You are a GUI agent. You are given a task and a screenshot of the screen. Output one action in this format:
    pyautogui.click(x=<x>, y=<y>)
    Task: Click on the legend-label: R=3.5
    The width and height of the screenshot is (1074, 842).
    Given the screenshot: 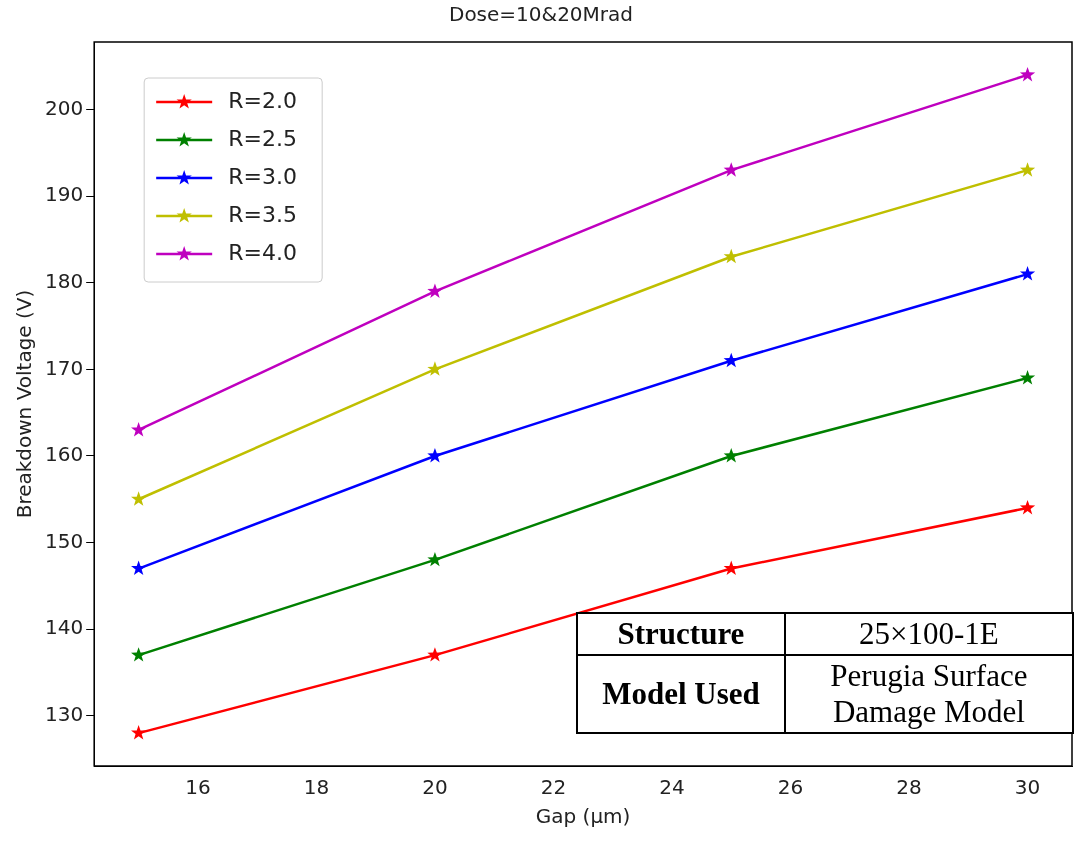 What is the action you would take?
    pyautogui.click(x=262, y=214)
    